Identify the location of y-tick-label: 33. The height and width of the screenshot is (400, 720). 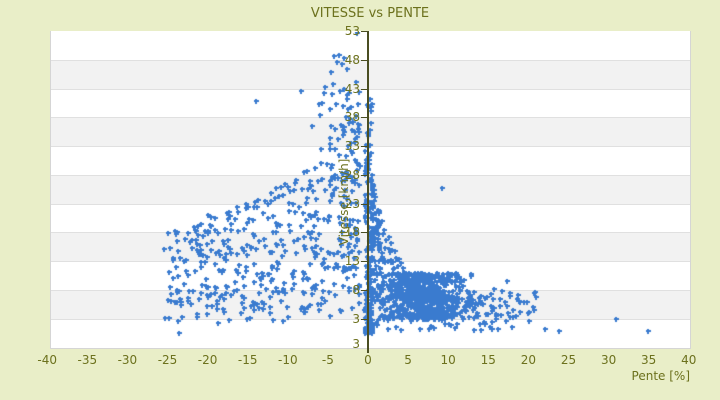
(352, 146).